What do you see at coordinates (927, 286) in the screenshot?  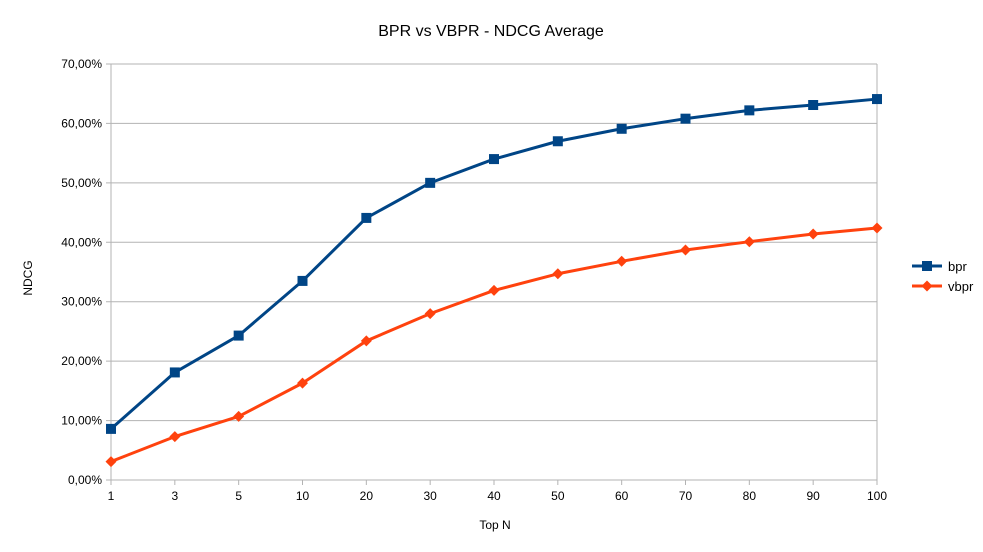 I see `legend-marker-vbpr` at bounding box center [927, 286].